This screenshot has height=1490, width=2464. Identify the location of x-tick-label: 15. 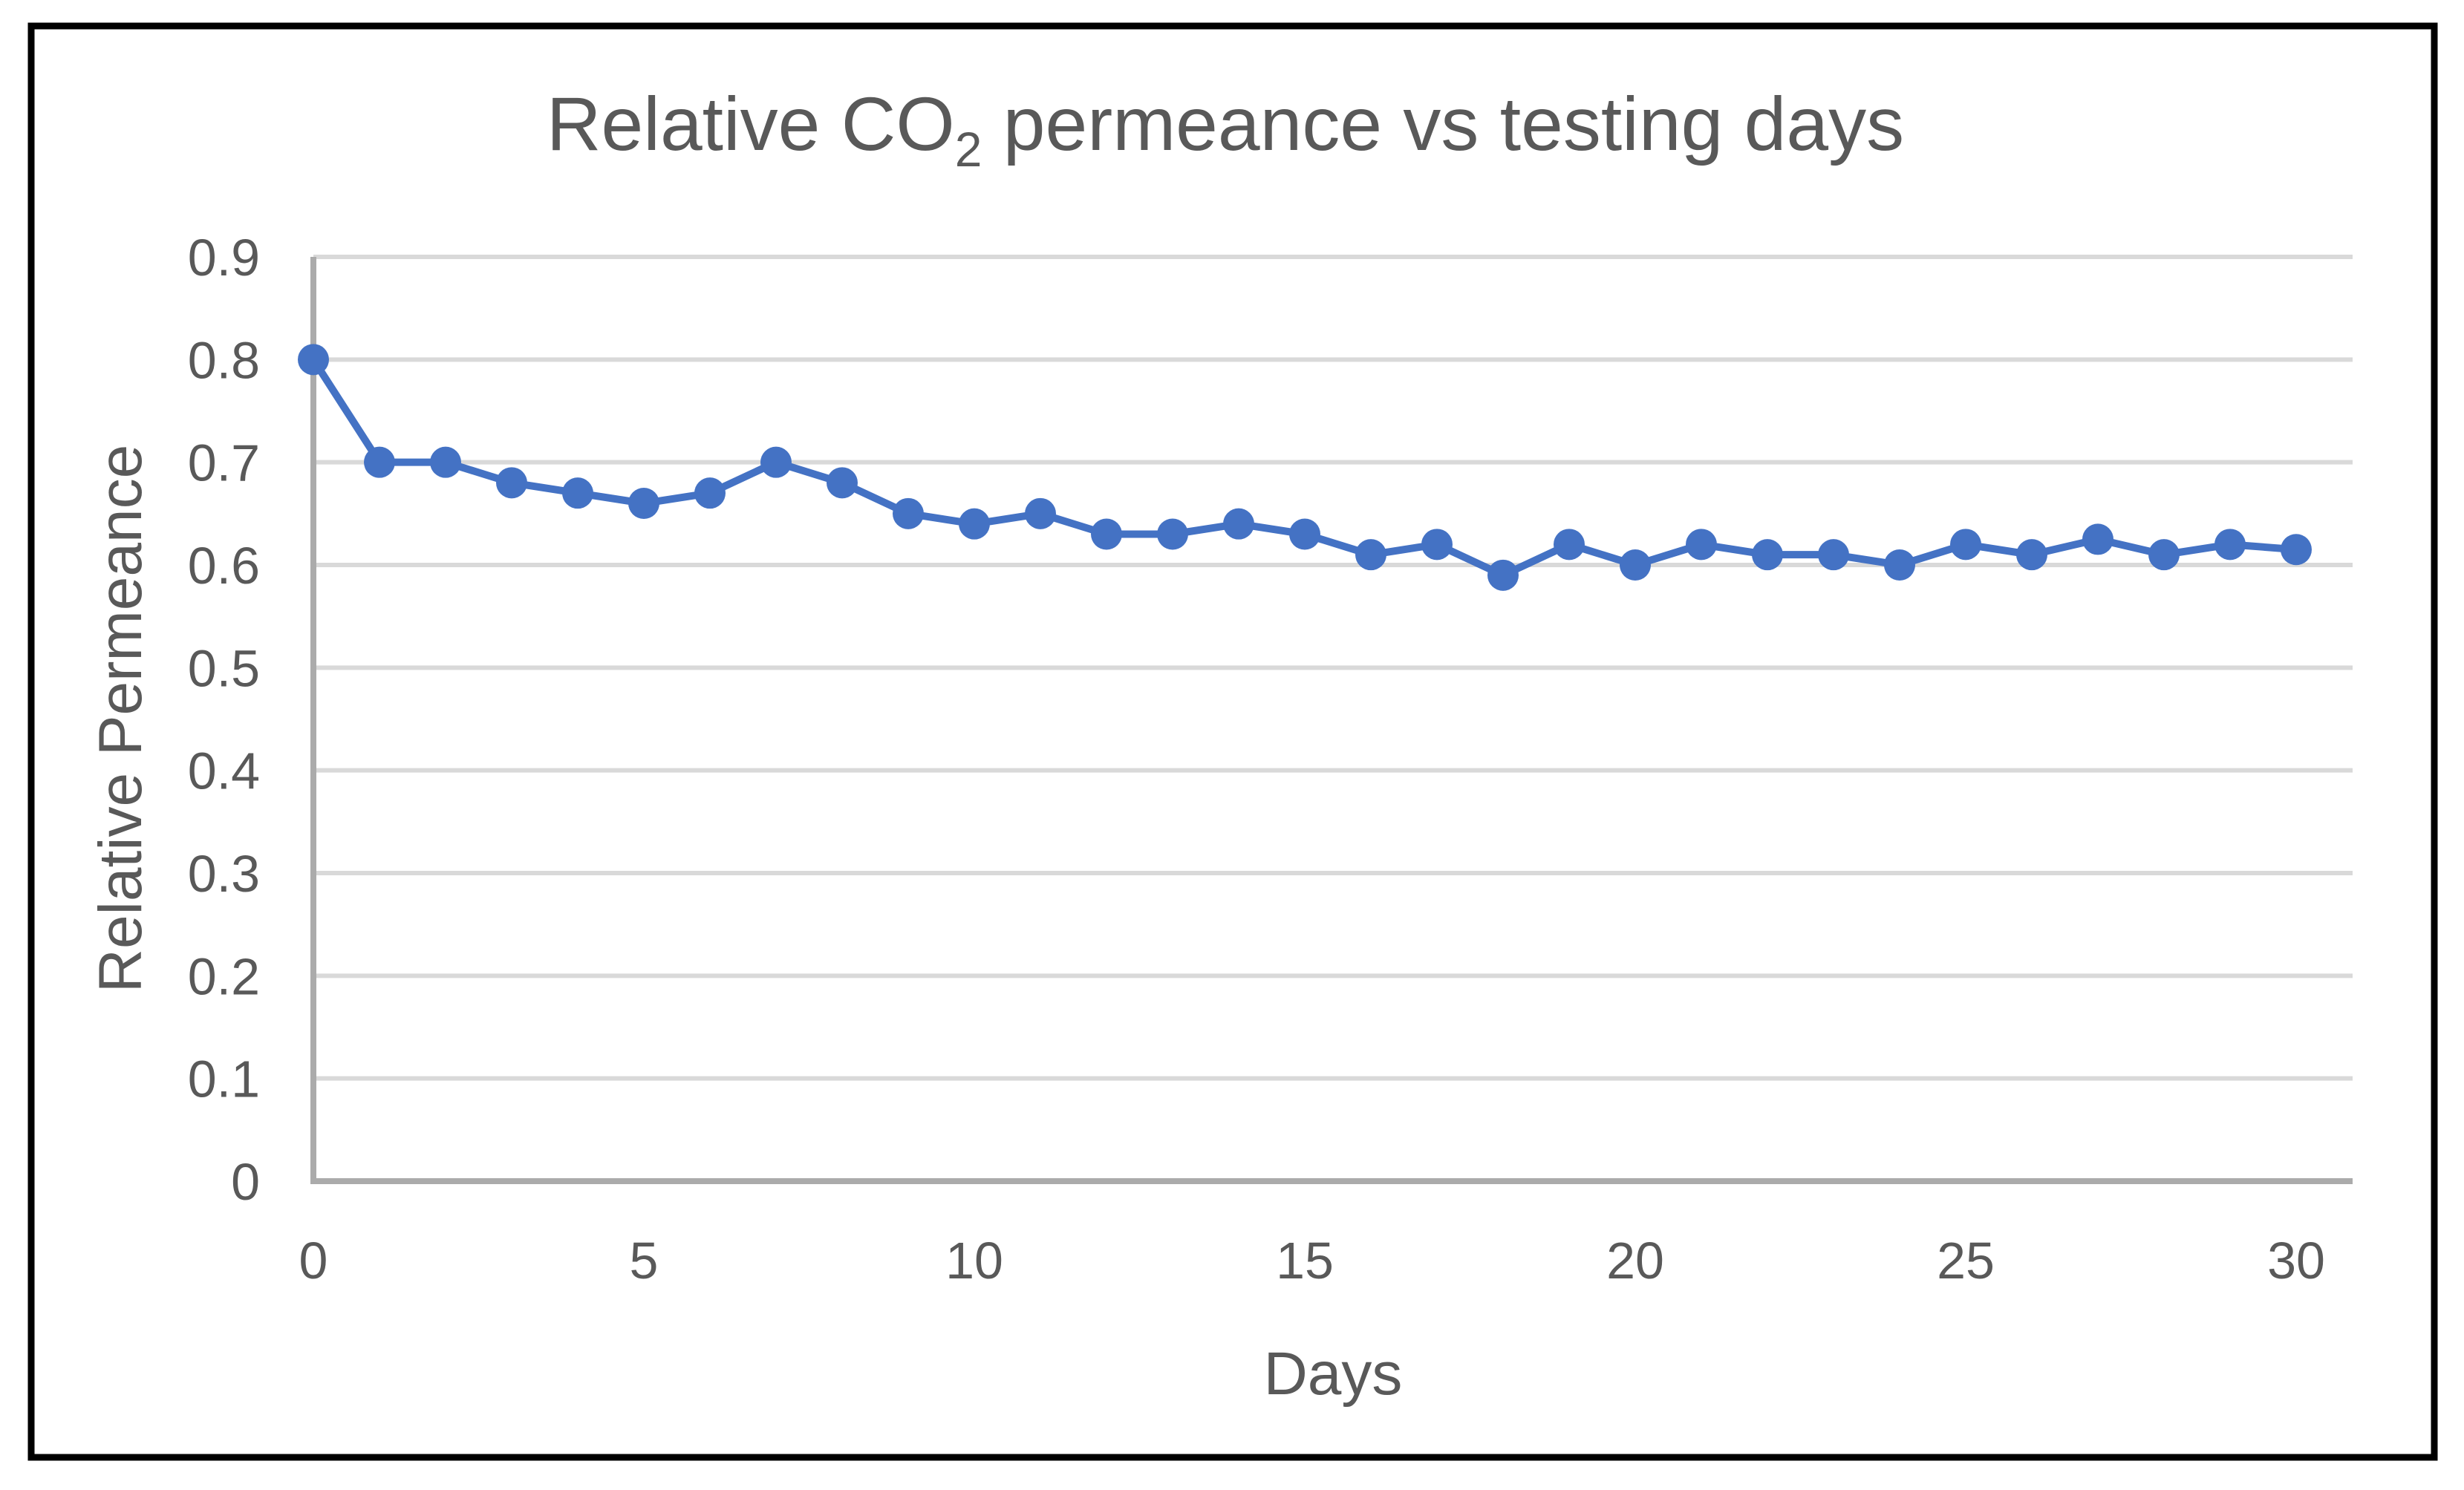
(1305, 1261).